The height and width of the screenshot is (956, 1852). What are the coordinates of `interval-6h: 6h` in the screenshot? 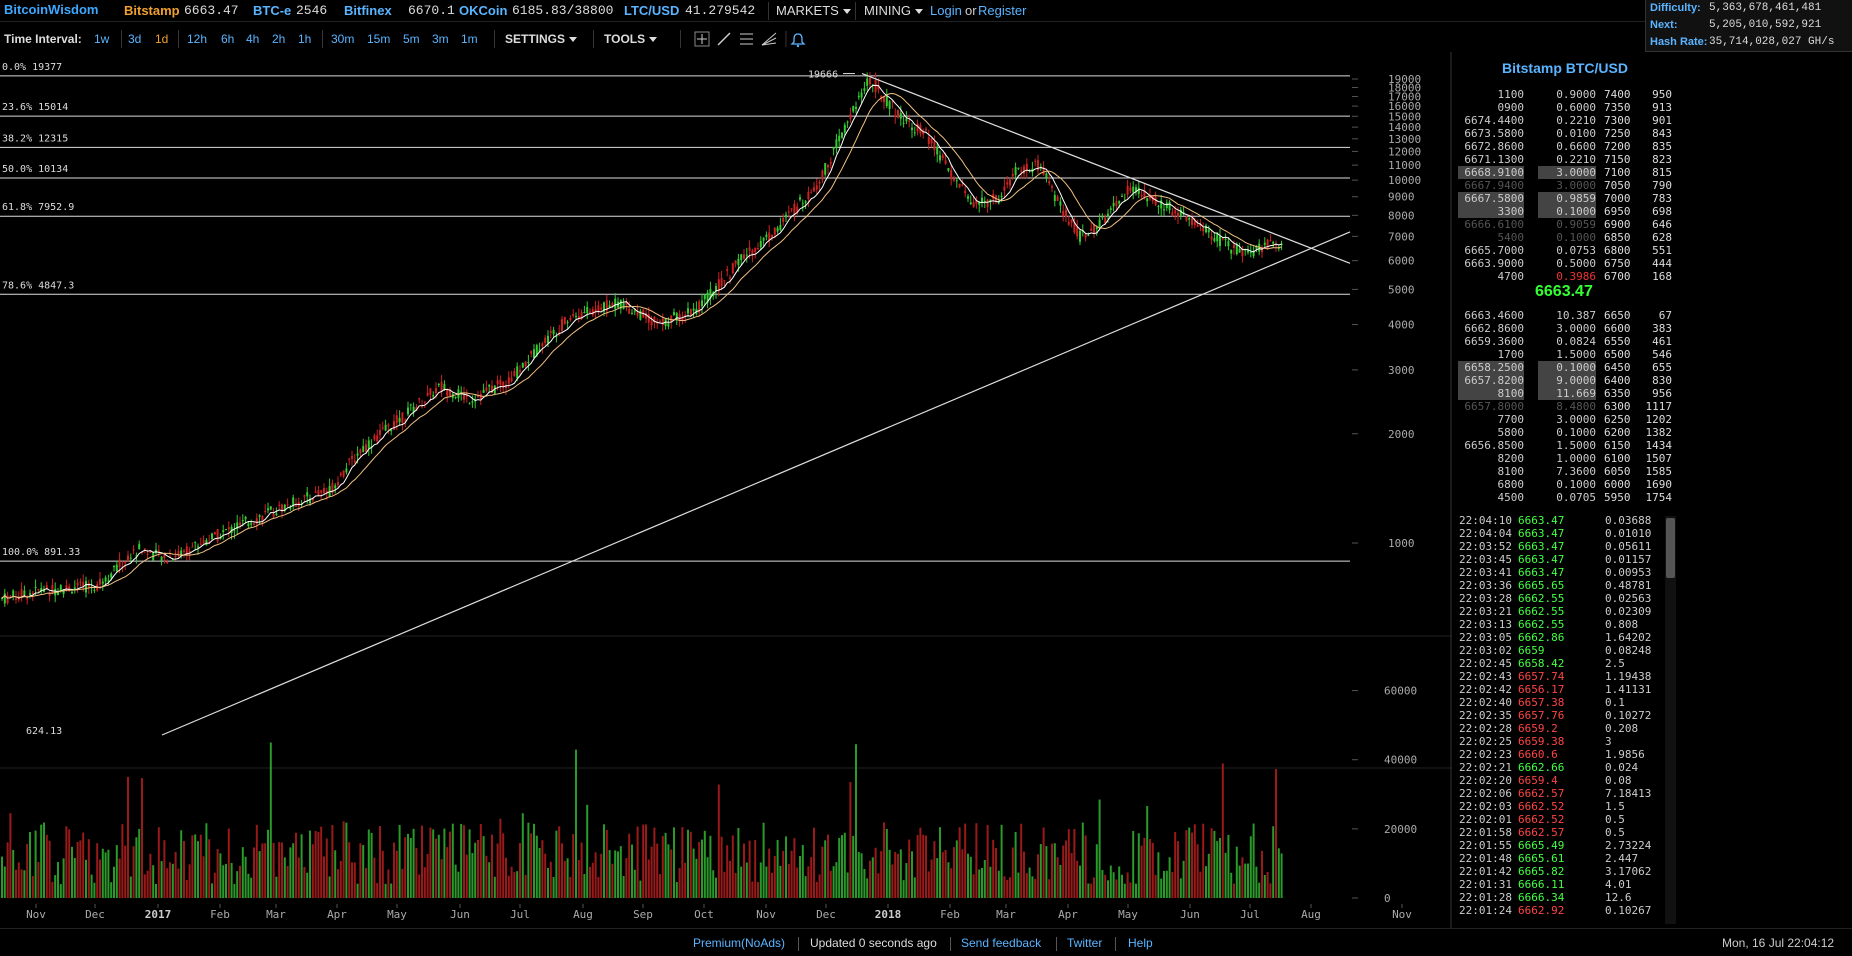 It's located at (228, 39).